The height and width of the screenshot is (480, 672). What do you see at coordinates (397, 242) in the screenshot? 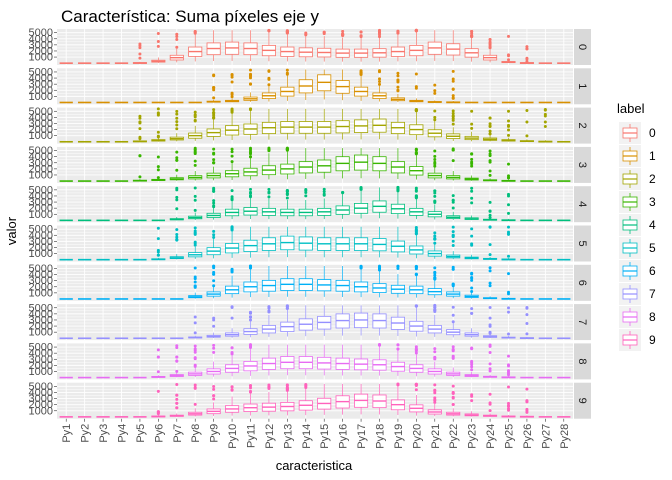
I see `box-Py19` at bounding box center [397, 242].